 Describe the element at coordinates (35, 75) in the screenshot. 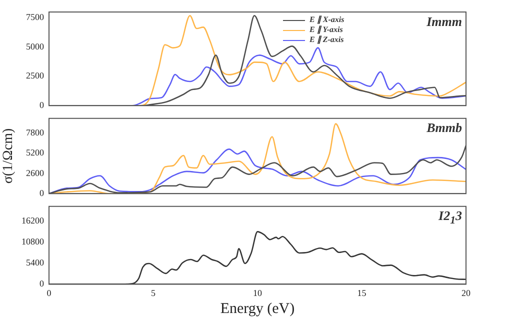

I see `y-tick-label: 2500` at that location.